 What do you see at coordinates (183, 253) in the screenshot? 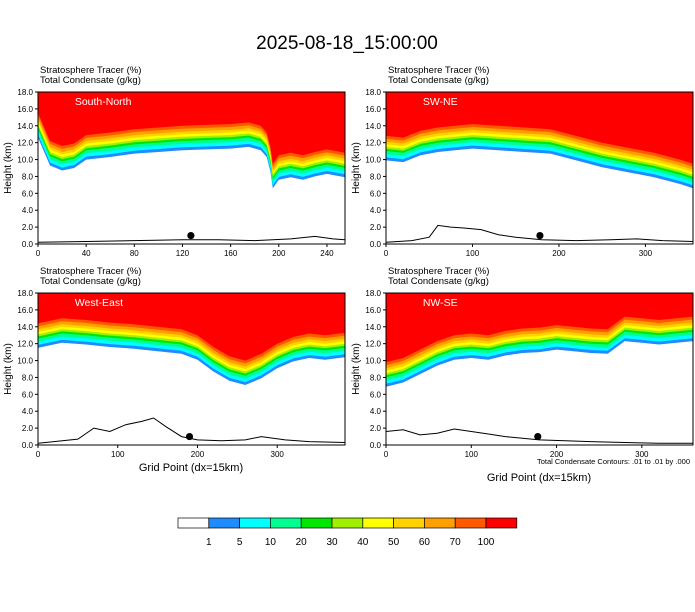
I see `x-tick-label: 120` at bounding box center [183, 253].